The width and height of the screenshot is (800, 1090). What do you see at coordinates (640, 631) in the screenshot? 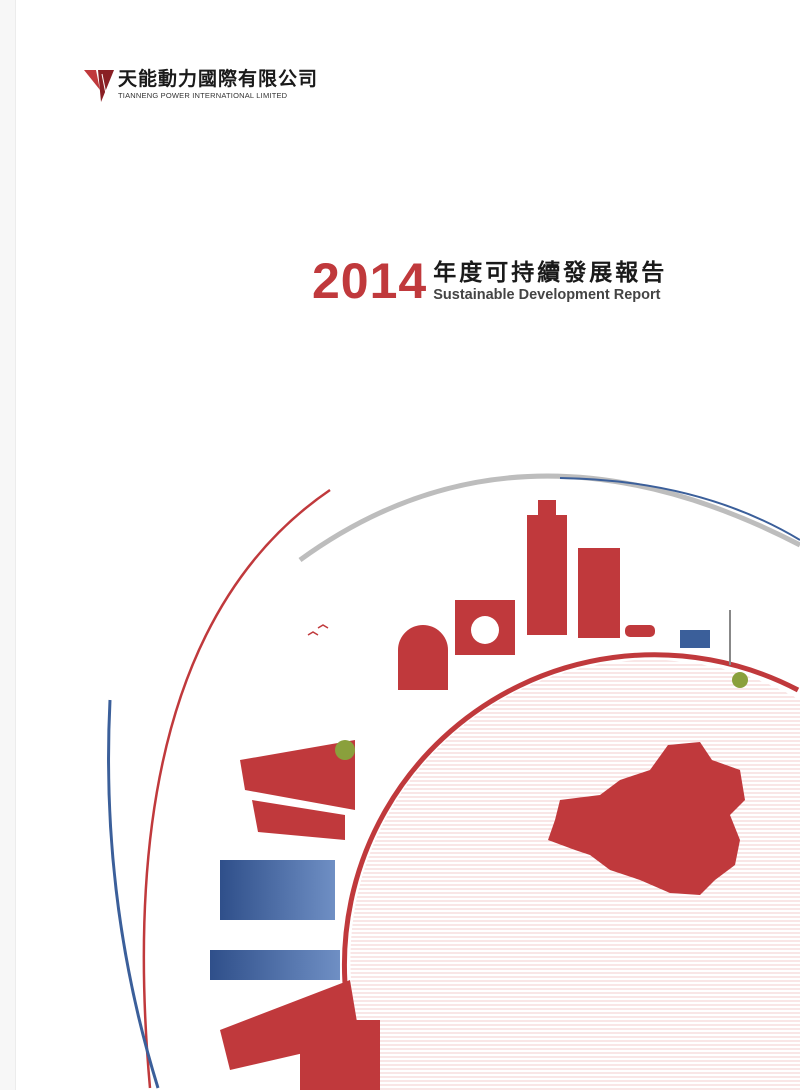
I see `car-icon` at bounding box center [640, 631].